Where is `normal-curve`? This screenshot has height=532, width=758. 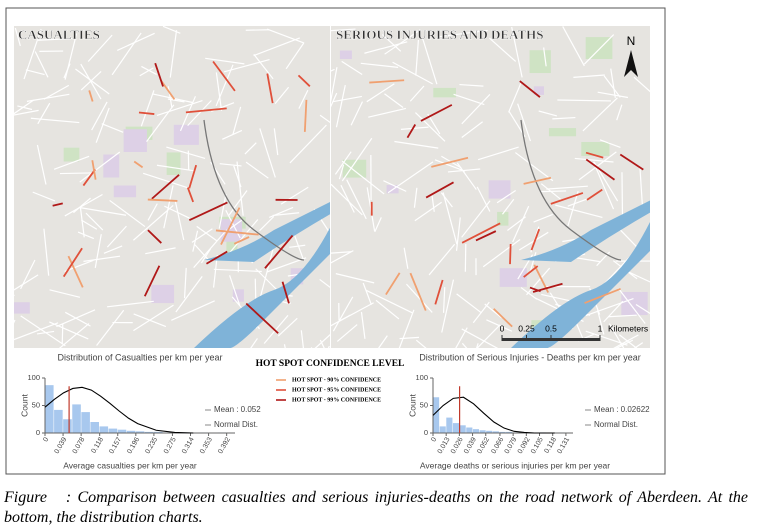
normal-curve is located at coordinates (119, 410).